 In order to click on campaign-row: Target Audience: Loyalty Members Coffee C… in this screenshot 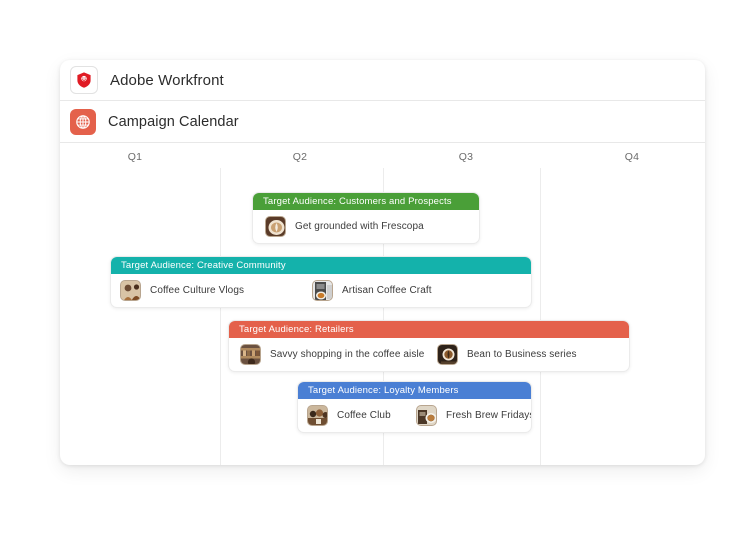, I will do `click(414, 407)`.